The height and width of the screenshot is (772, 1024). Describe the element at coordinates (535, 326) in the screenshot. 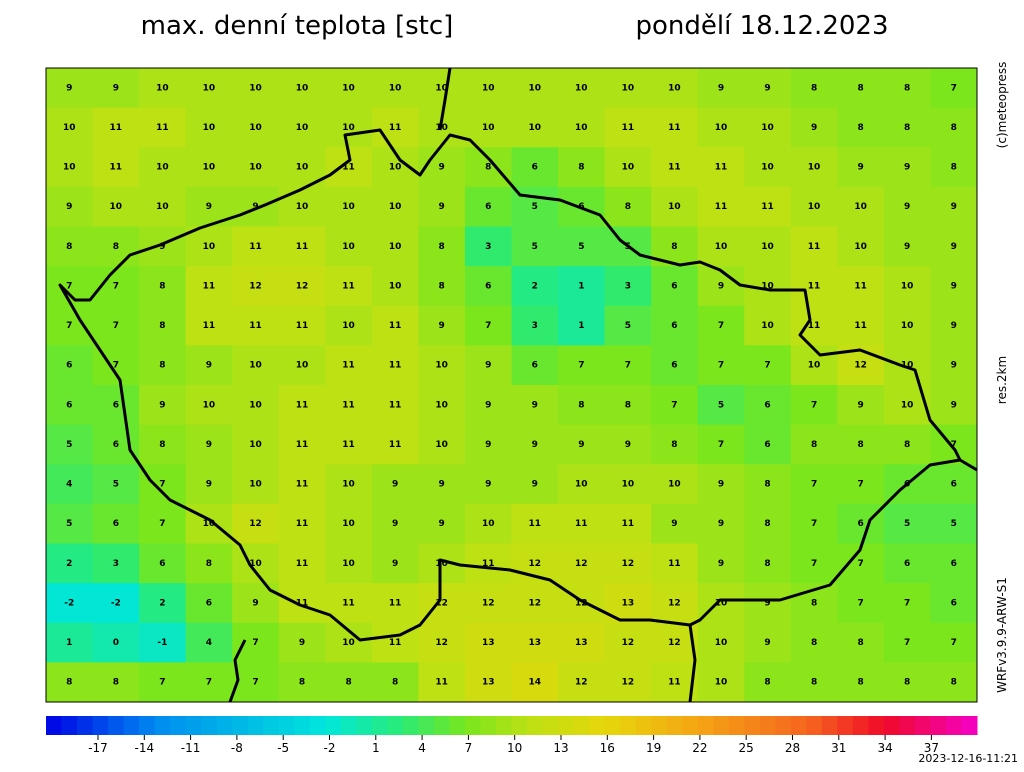

I see `grid-value: 3` at that location.